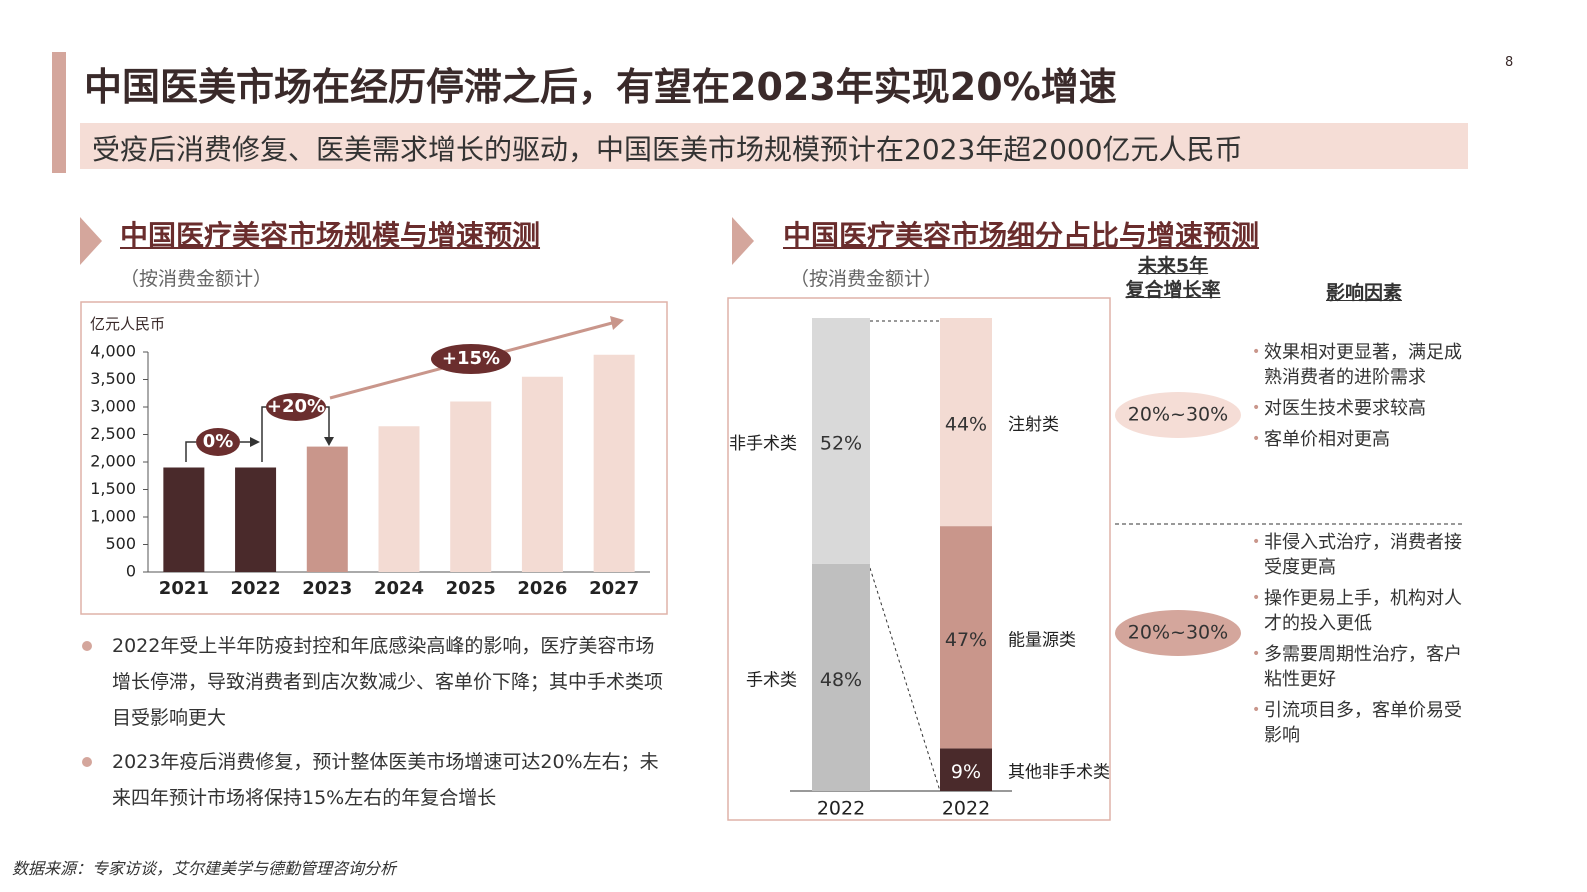 The height and width of the screenshot is (892, 1587). What do you see at coordinates (113, 516) in the screenshot?
I see `y-tick-label: 1,000` at bounding box center [113, 516].